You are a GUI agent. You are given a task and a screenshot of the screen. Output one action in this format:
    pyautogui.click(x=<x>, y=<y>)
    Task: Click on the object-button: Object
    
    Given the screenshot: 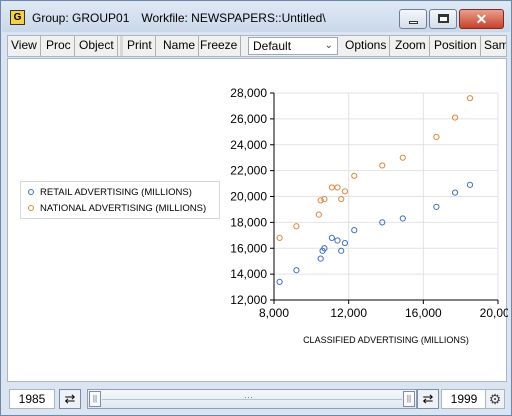 What is the action you would take?
    pyautogui.click(x=97, y=46)
    